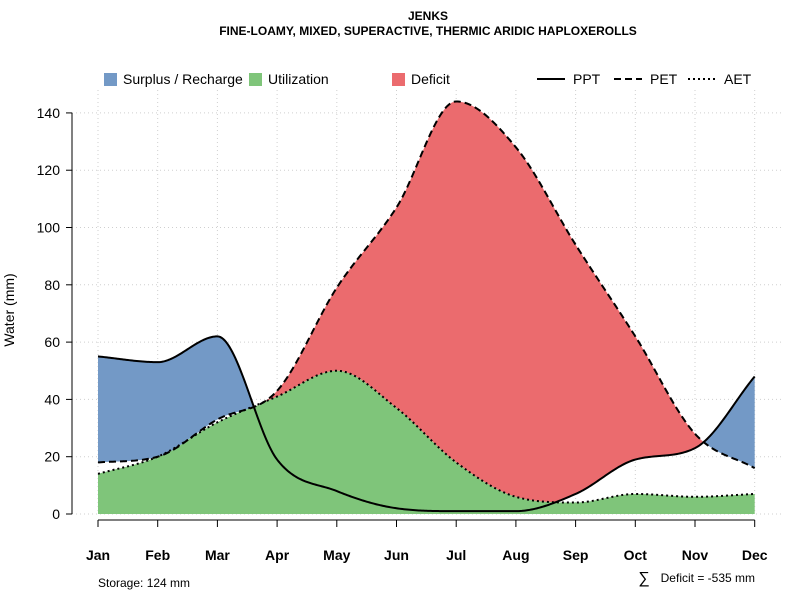  I want to click on x-tick-label: Dec, so click(755, 555).